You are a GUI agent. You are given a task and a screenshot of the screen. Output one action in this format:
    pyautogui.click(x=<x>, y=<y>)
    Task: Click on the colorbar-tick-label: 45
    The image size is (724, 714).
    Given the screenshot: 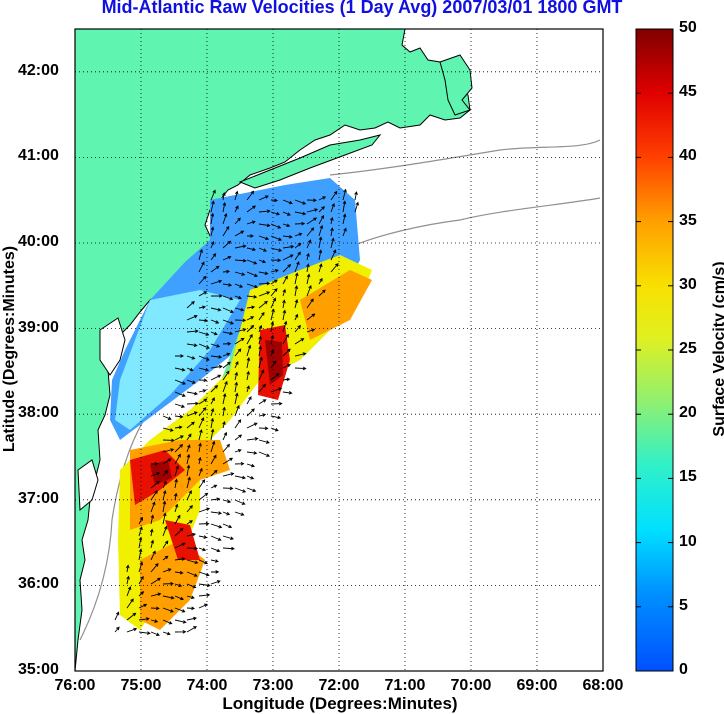 What is the action you would take?
    pyautogui.click(x=688, y=92)
    